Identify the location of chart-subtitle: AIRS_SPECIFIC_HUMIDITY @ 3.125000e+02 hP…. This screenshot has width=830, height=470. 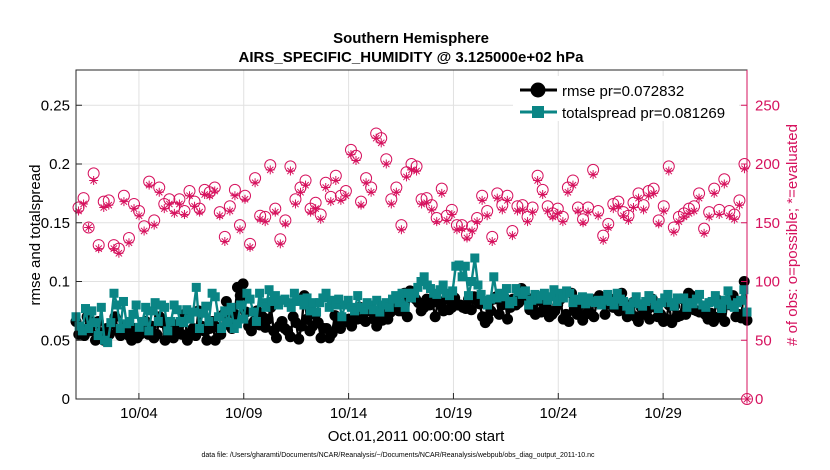
(412, 57).